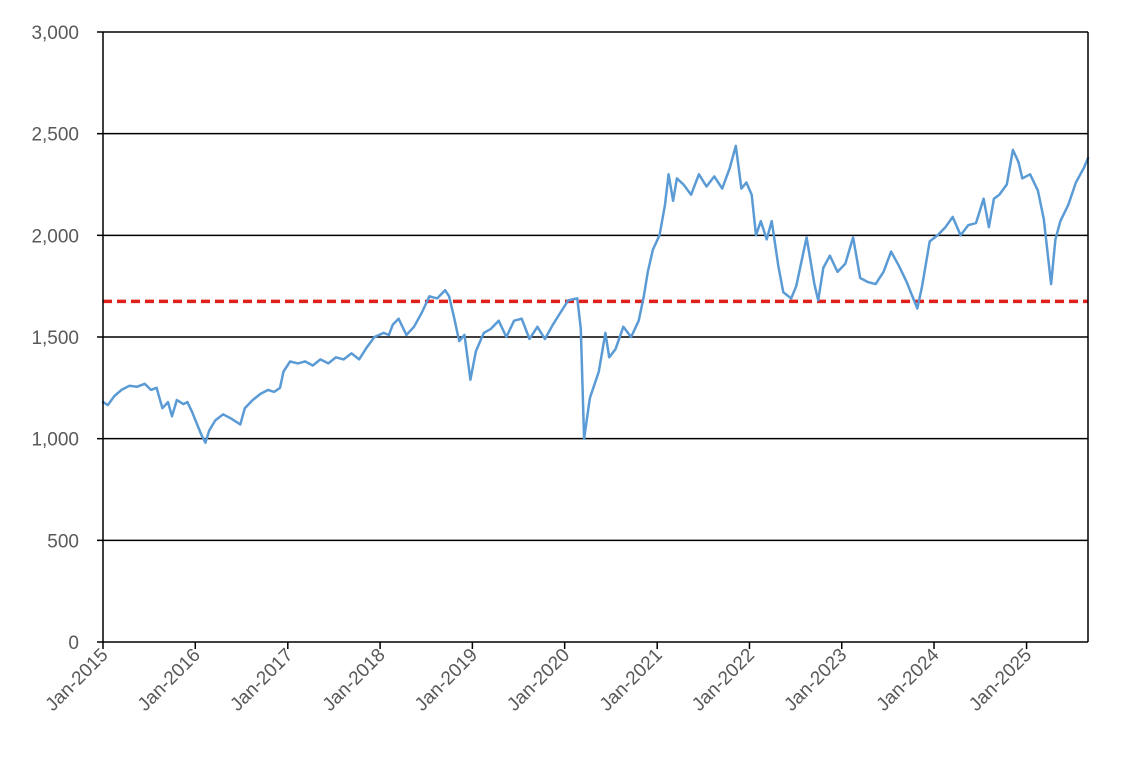 This screenshot has height=769, width=1144. I want to click on y-tick-label: 1,500, so click(55, 338).